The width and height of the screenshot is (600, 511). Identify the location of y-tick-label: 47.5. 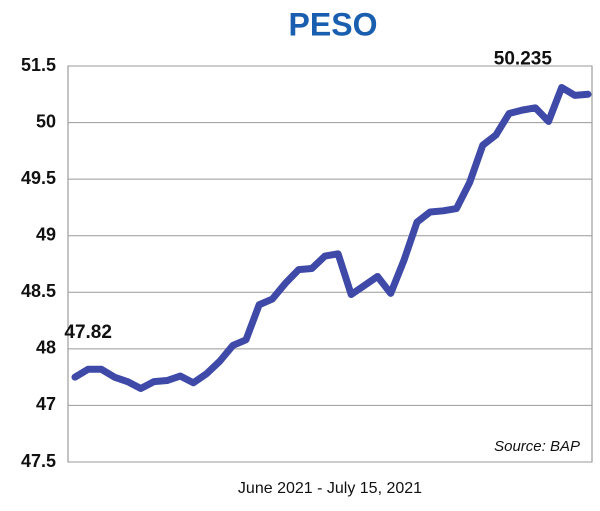
(38, 461).